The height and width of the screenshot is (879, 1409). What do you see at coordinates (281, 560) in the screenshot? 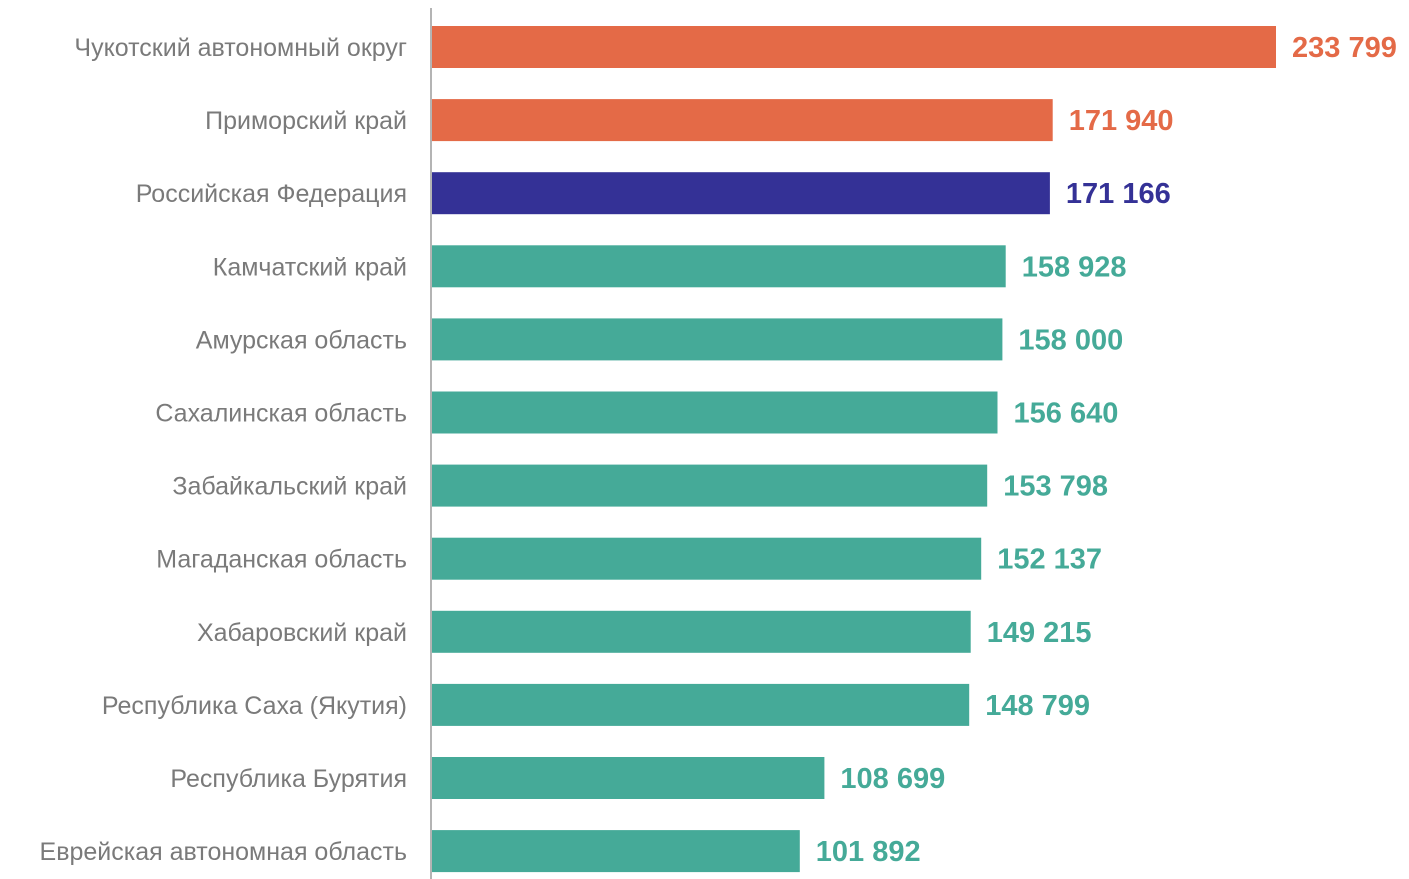
I see `category-label-7: Магаданская область` at bounding box center [281, 560].